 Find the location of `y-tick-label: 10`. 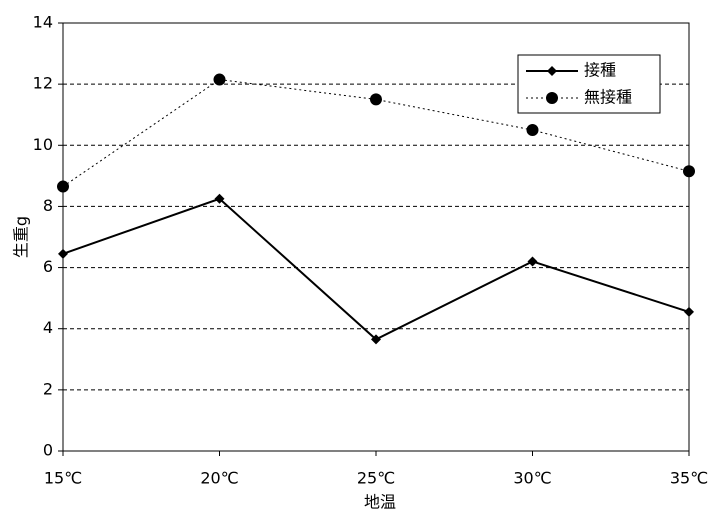

y-tick-label: 10 is located at coordinates (43, 144).